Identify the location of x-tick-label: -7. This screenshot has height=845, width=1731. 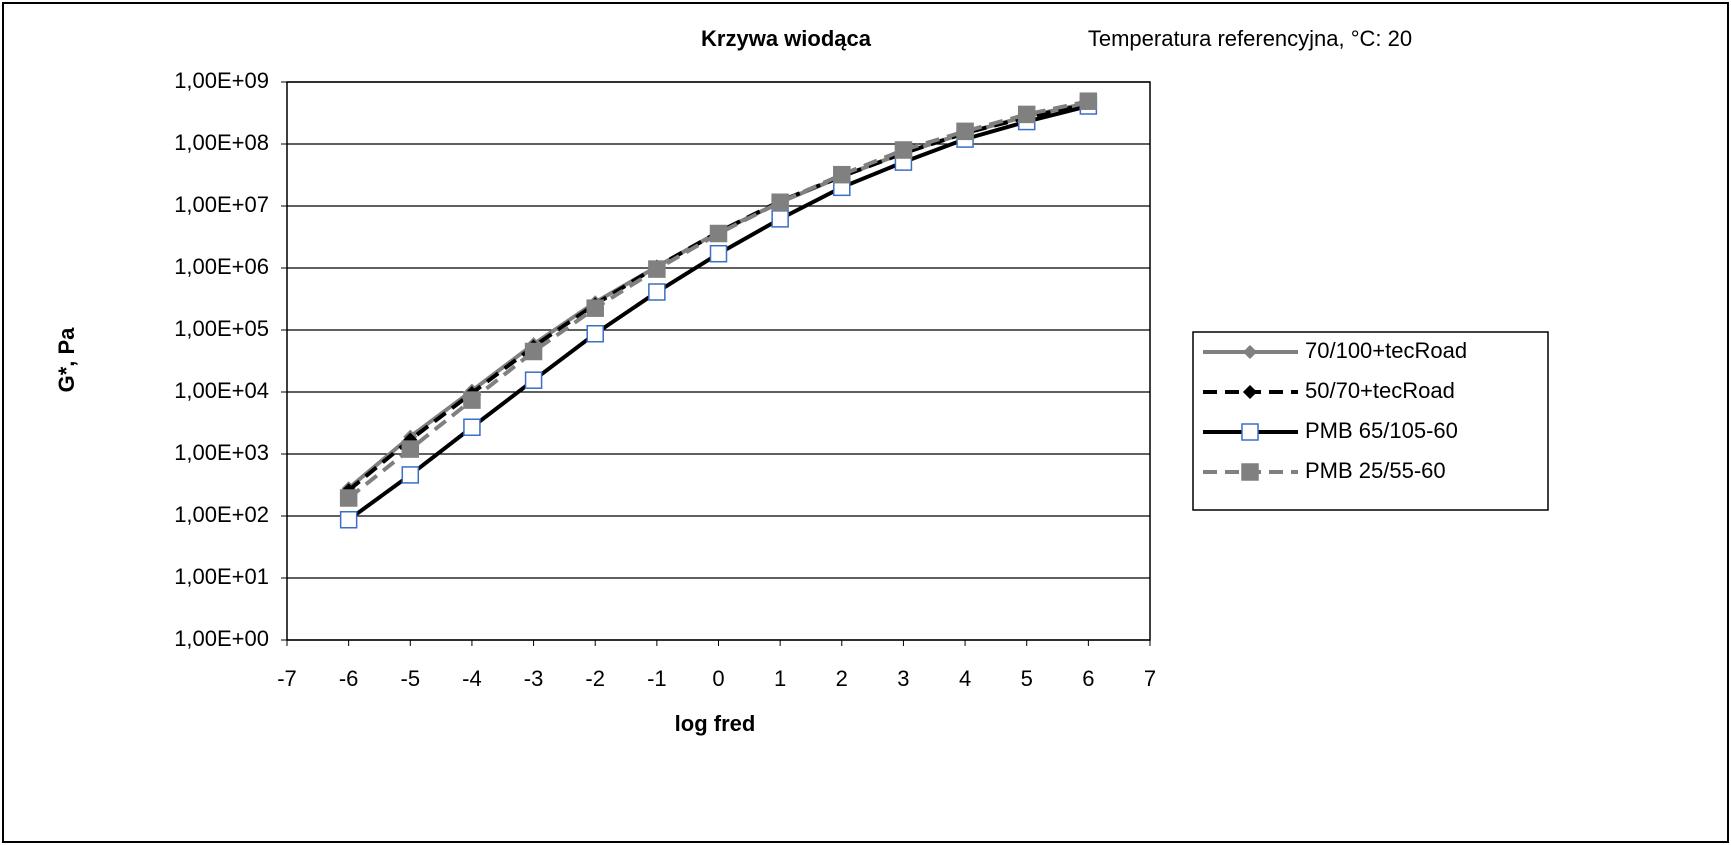
(287, 678).